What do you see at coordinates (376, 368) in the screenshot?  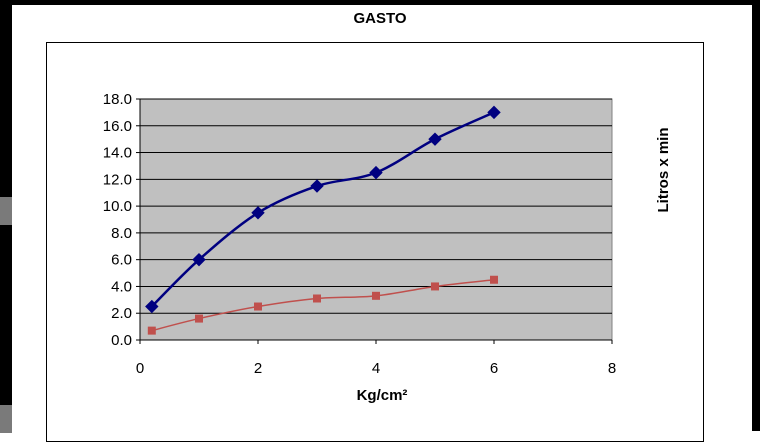 I see `x-tick-label: 4` at bounding box center [376, 368].